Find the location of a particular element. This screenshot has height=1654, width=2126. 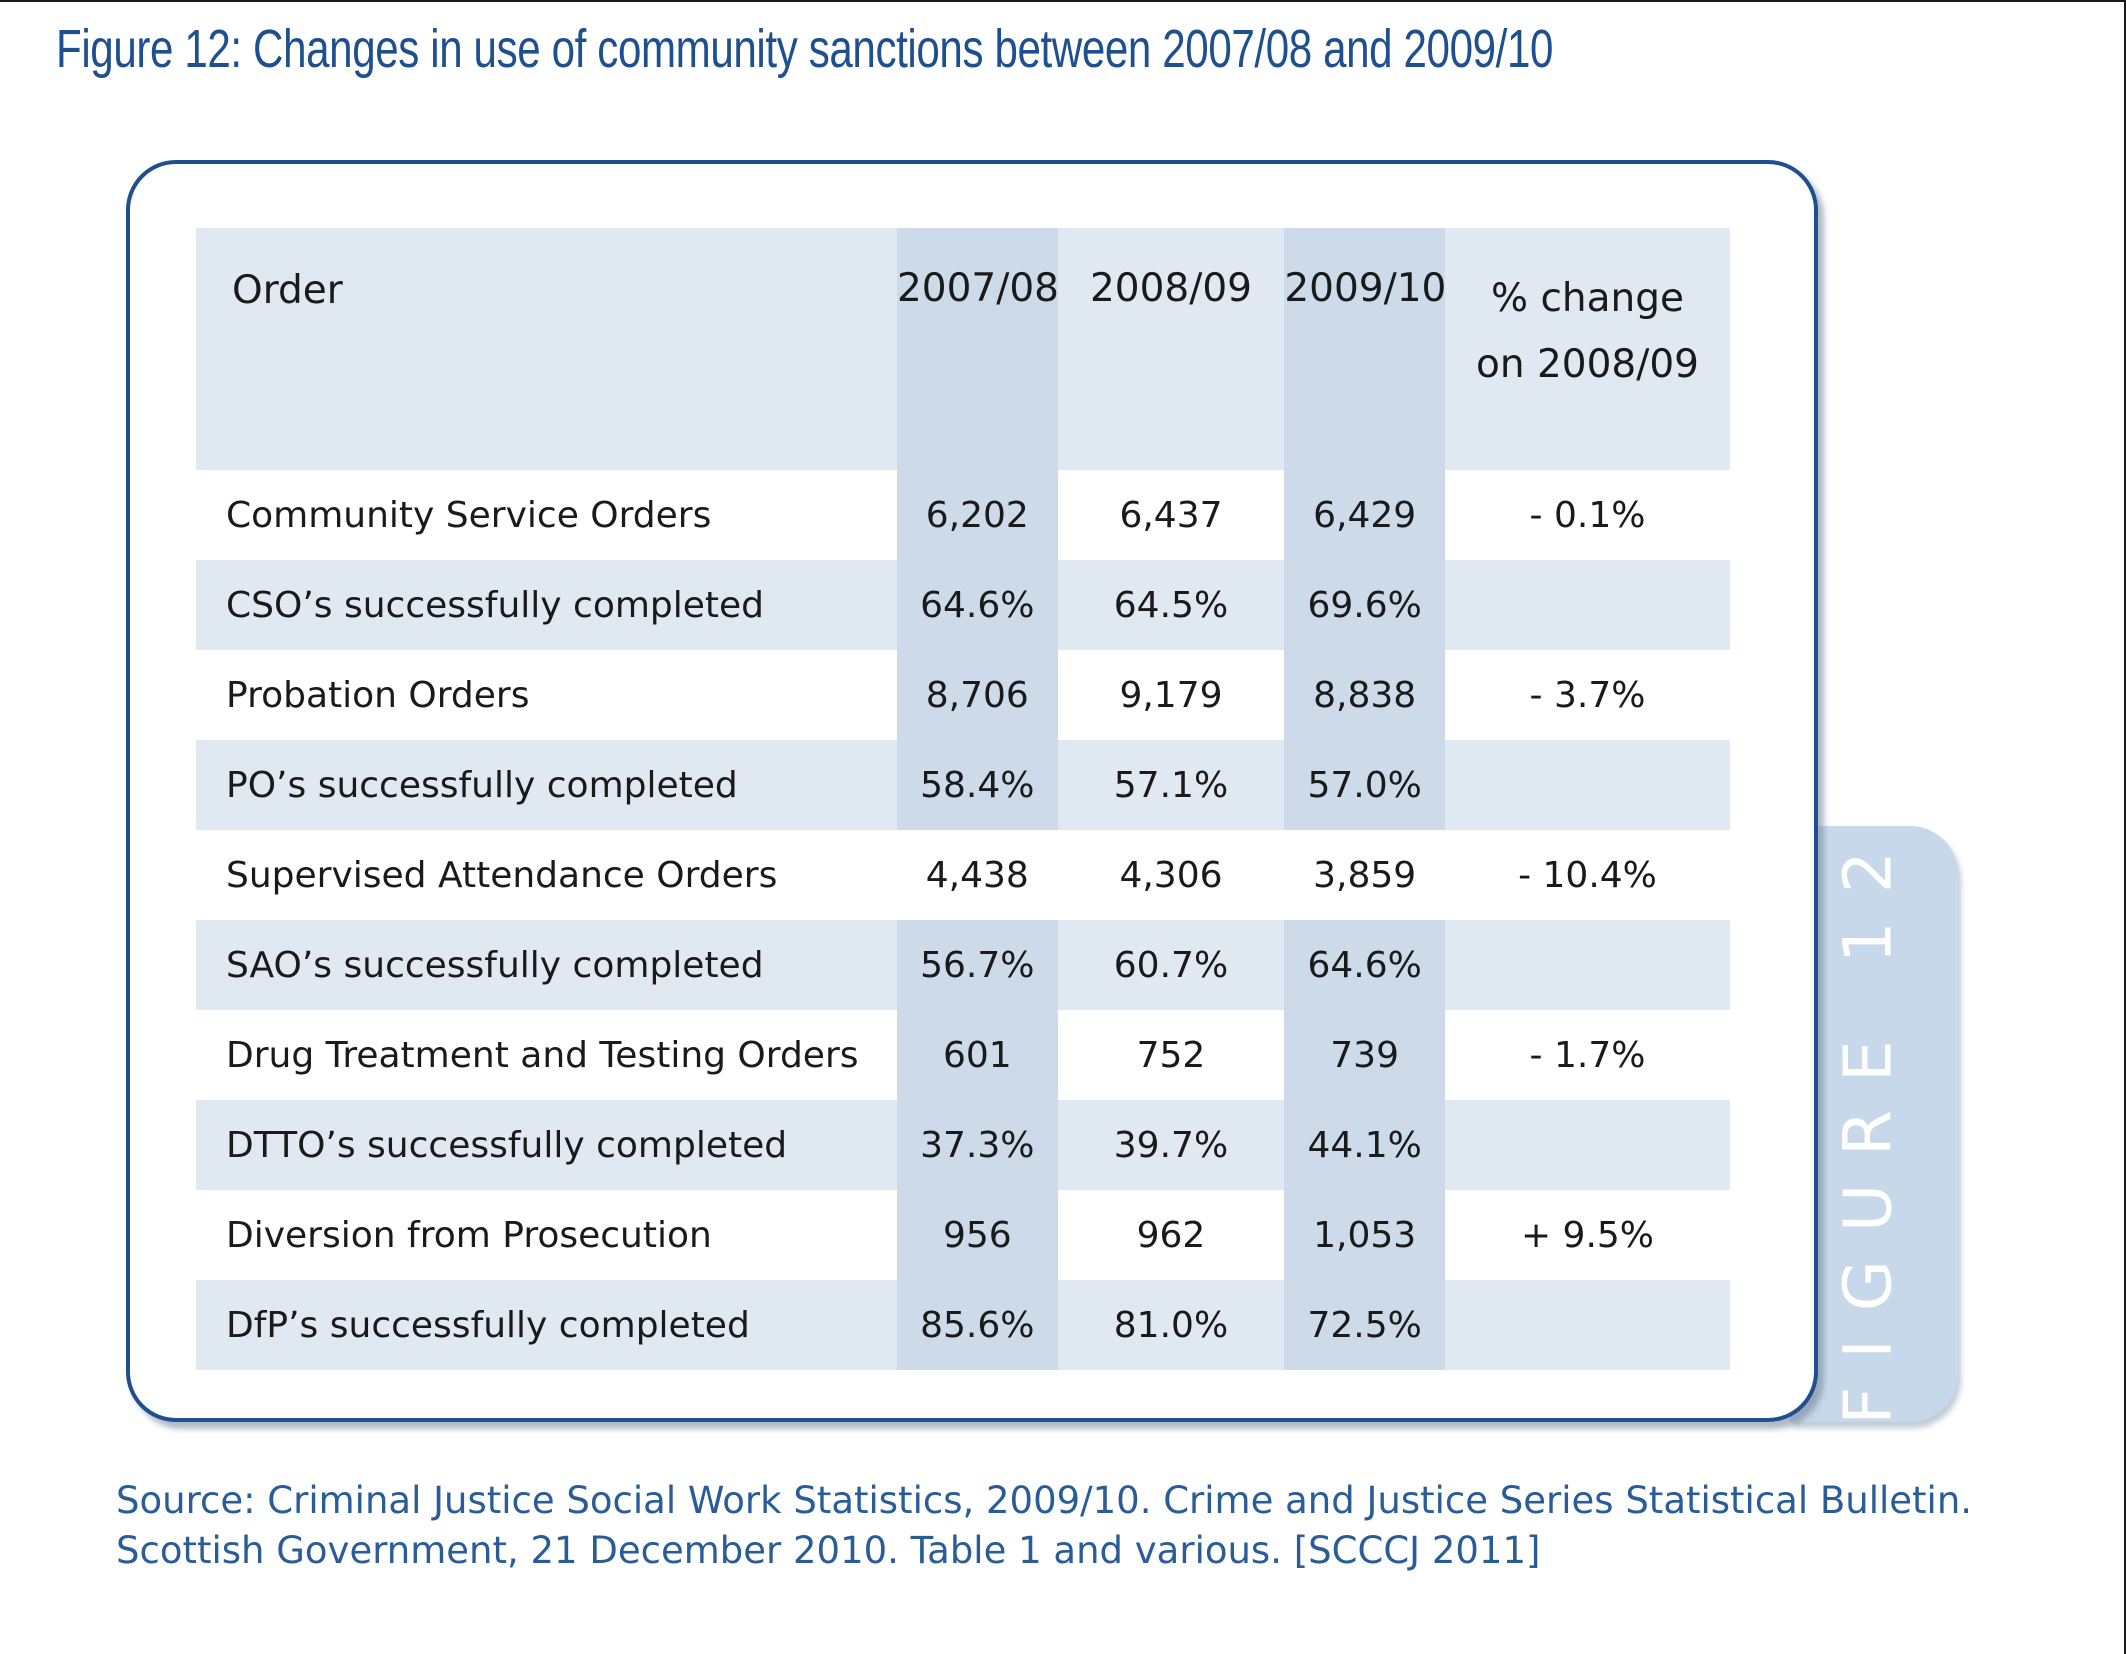

cell-2007-08: 85.6% is located at coordinates (977, 1325).